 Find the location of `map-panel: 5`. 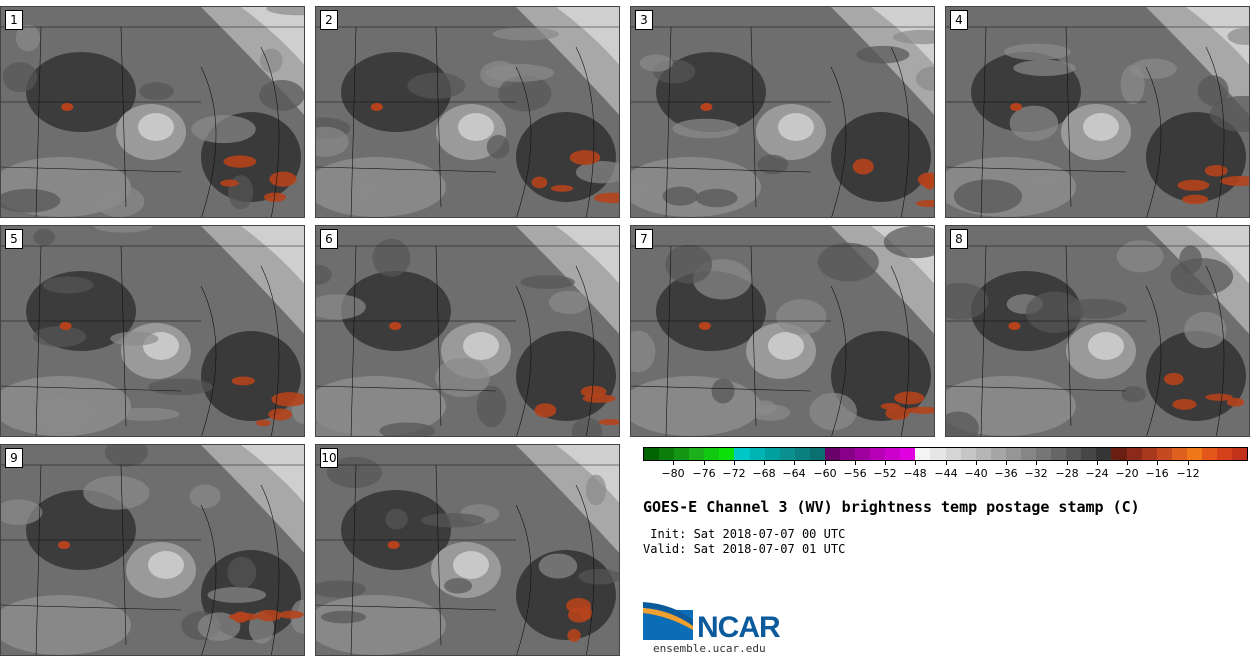

map-panel: 5 is located at coordinates (152, 331).